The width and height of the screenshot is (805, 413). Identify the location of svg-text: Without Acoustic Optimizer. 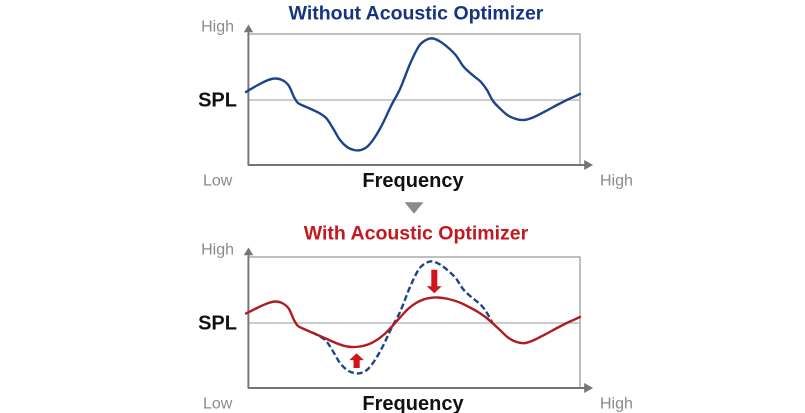
(416, 13).